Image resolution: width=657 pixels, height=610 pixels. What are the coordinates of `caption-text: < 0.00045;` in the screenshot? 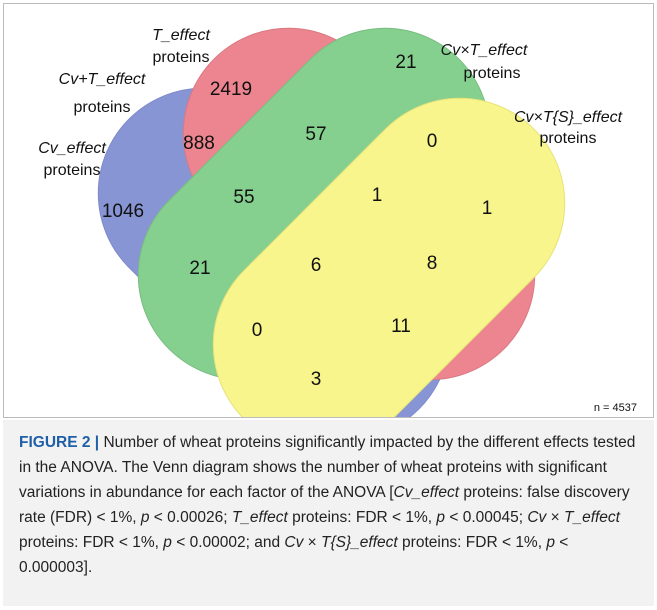 It's located at (486, 517).